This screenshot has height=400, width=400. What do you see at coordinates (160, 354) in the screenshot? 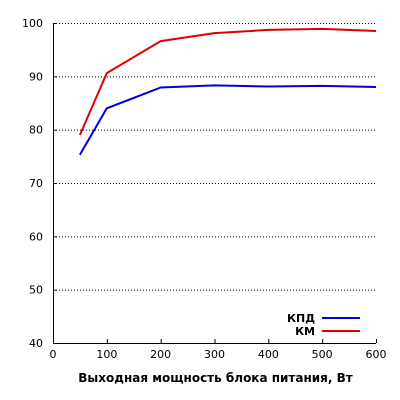
I see `x-tick-label: 200` at bounding box center [160, 354].